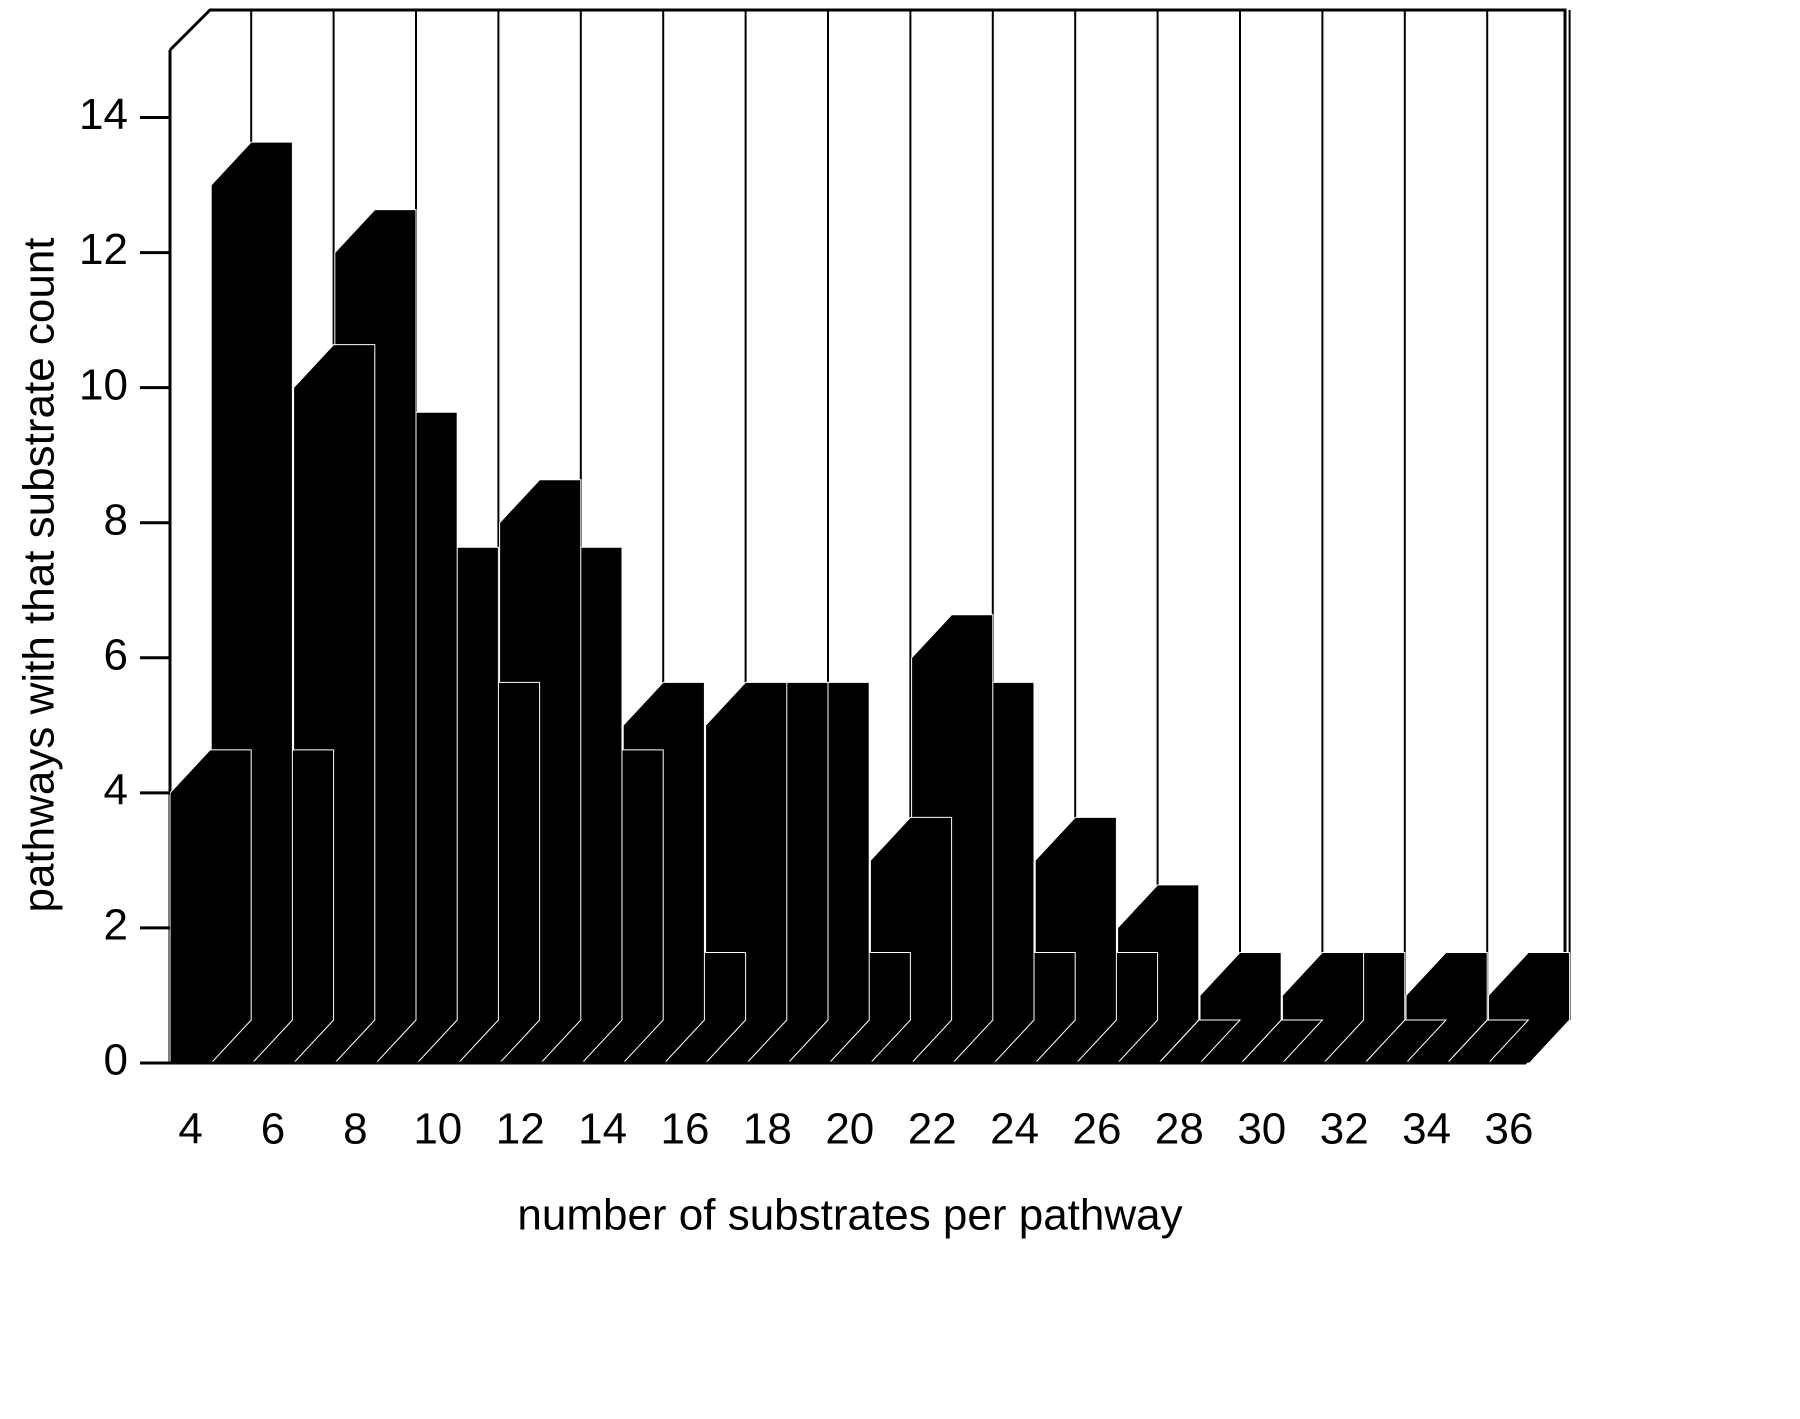 The image size is (1800, 1419). What do you see at coordinates (103, 114) in the screenshot?
I see `y-tick-label: 14` at bounding box center [103, 114].